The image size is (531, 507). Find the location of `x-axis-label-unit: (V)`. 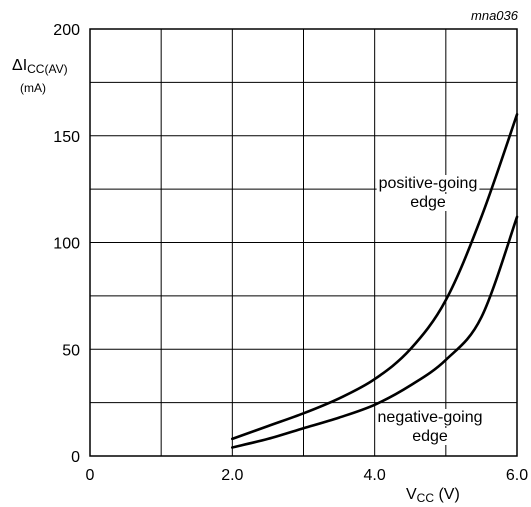

x-axis-label-unit: (V) is located at coordinates (447, 494).